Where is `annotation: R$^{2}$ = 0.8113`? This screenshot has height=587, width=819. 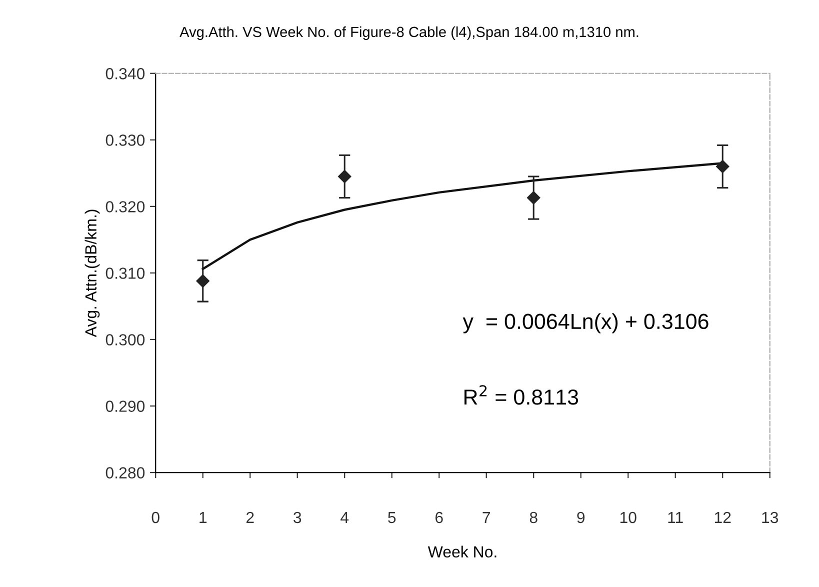
annotation: R$^{2}$ = 0.8113 is located at coordinates (521, 395).